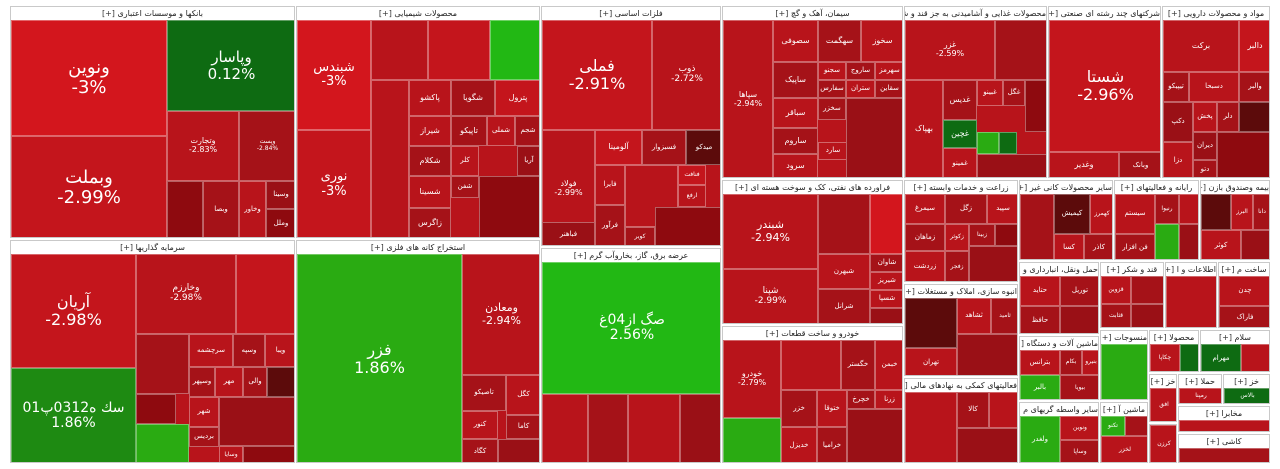 This screenshot has height=469, width=1280. What do you see at coordinates (799, 444) in the screenshot?
I see `tile-khabiz: خدیزل` at bounding box center [799, 444].